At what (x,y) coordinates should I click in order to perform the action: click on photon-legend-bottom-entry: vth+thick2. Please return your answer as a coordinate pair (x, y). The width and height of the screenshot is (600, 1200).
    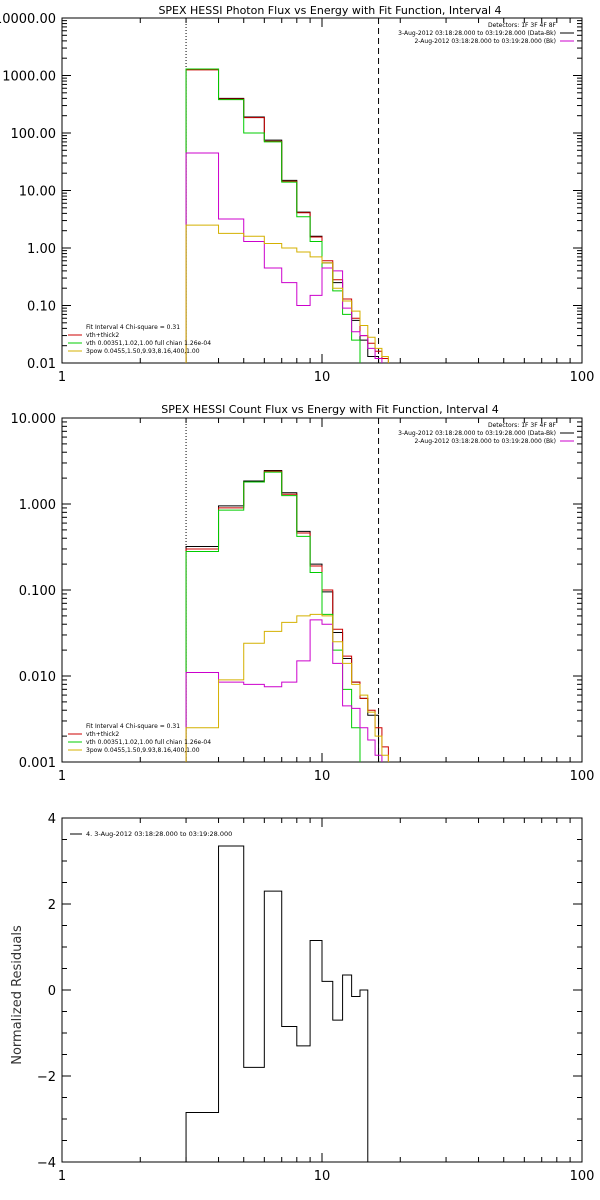
    Looking at the image, I should click on (102, 335).